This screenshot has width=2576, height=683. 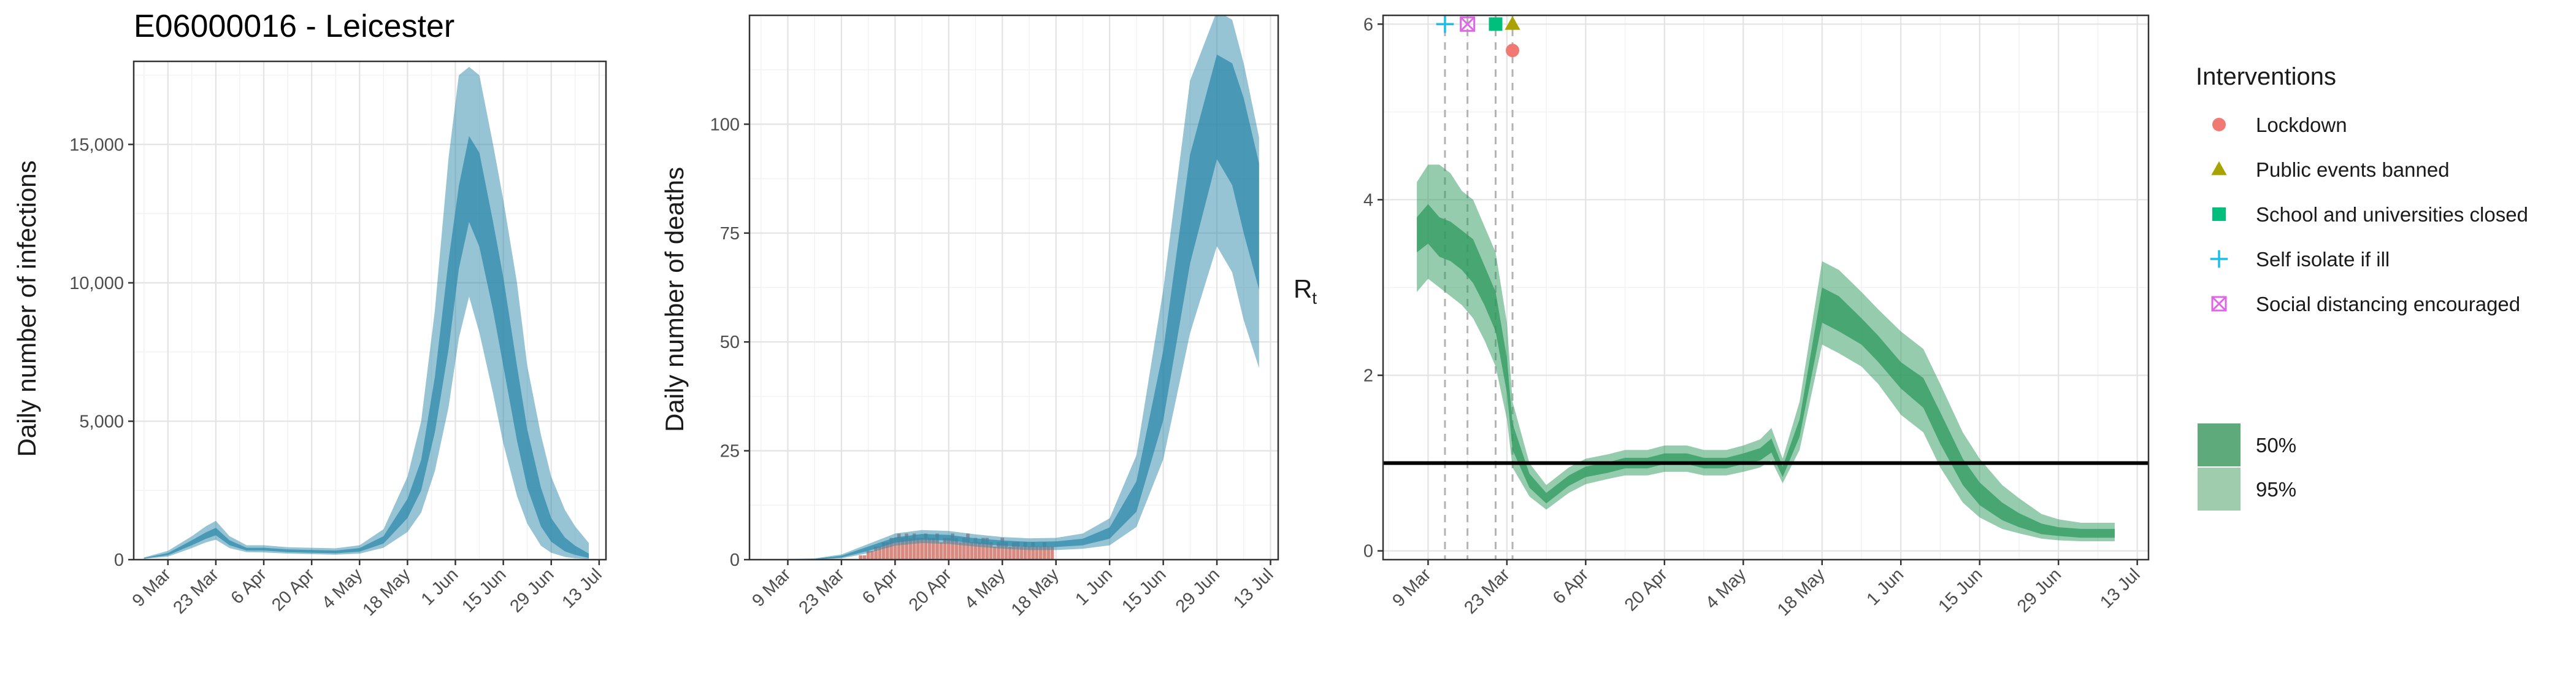 What do you see at coordinates (1368, 200) in the screenshot?
I see `y-tick-label: 4` at bounding box center [1368, 200].